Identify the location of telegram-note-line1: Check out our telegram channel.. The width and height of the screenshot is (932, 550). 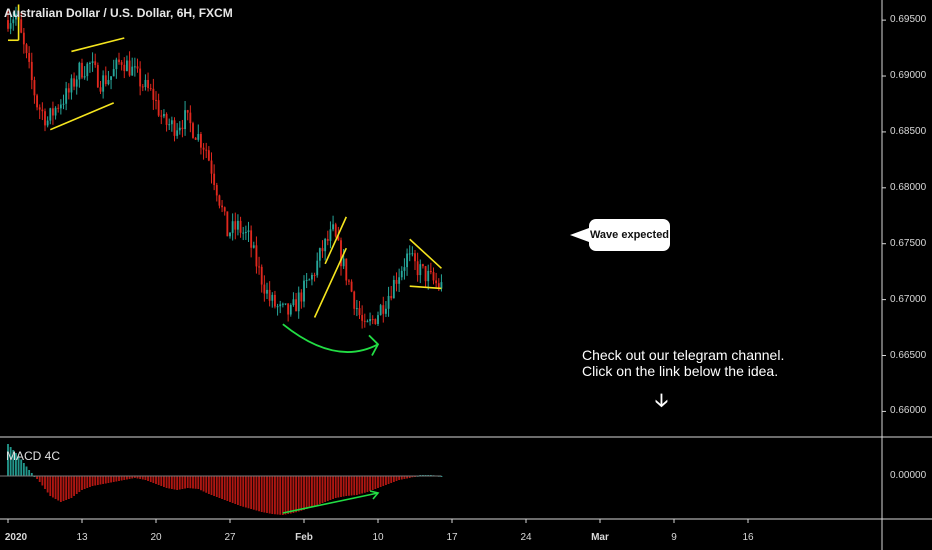
(683, 355).